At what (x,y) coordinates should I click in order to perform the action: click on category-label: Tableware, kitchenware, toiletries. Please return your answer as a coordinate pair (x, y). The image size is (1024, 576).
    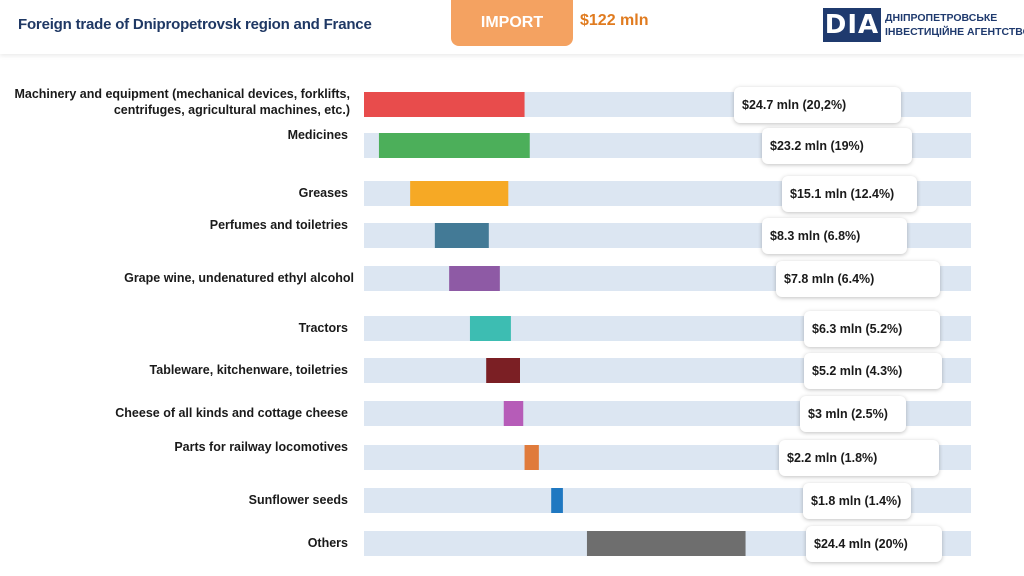
    Looking at the image, I should click on (248, 370).